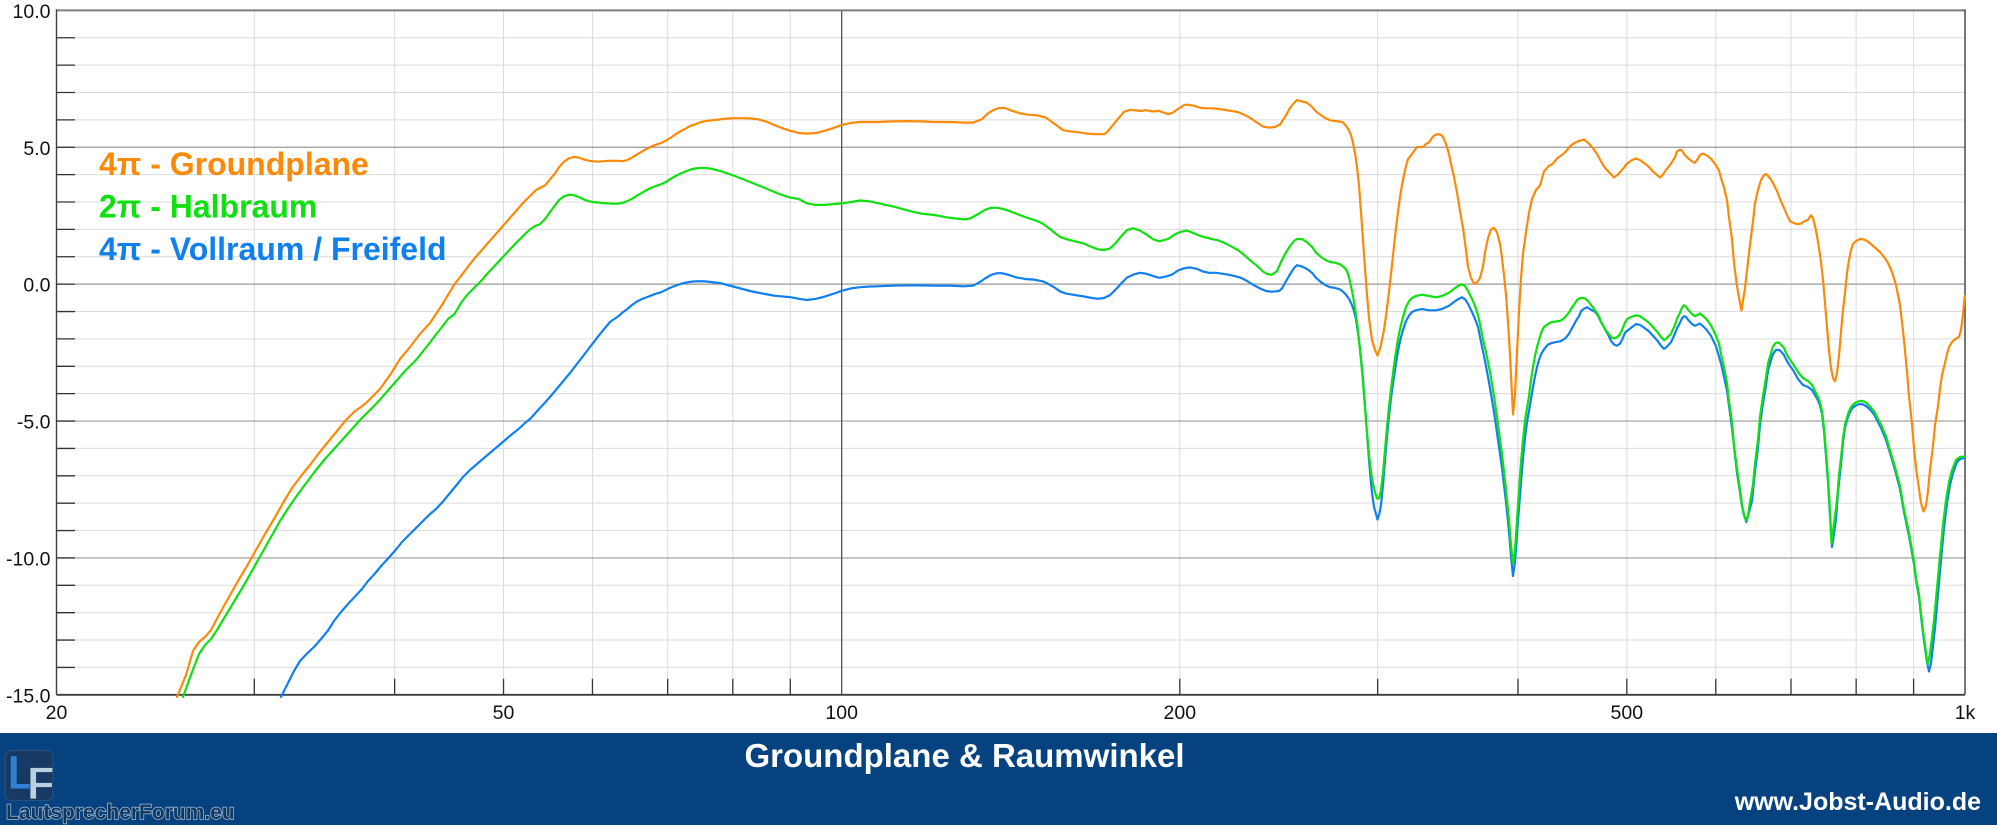 The height and width of the screenshot is (830, 1997). What do you see at coordinates (1857, 802) in the screenshot?
I see `svg-text: www.Jobst-Audio.de` at bounding box center [1857, 802].